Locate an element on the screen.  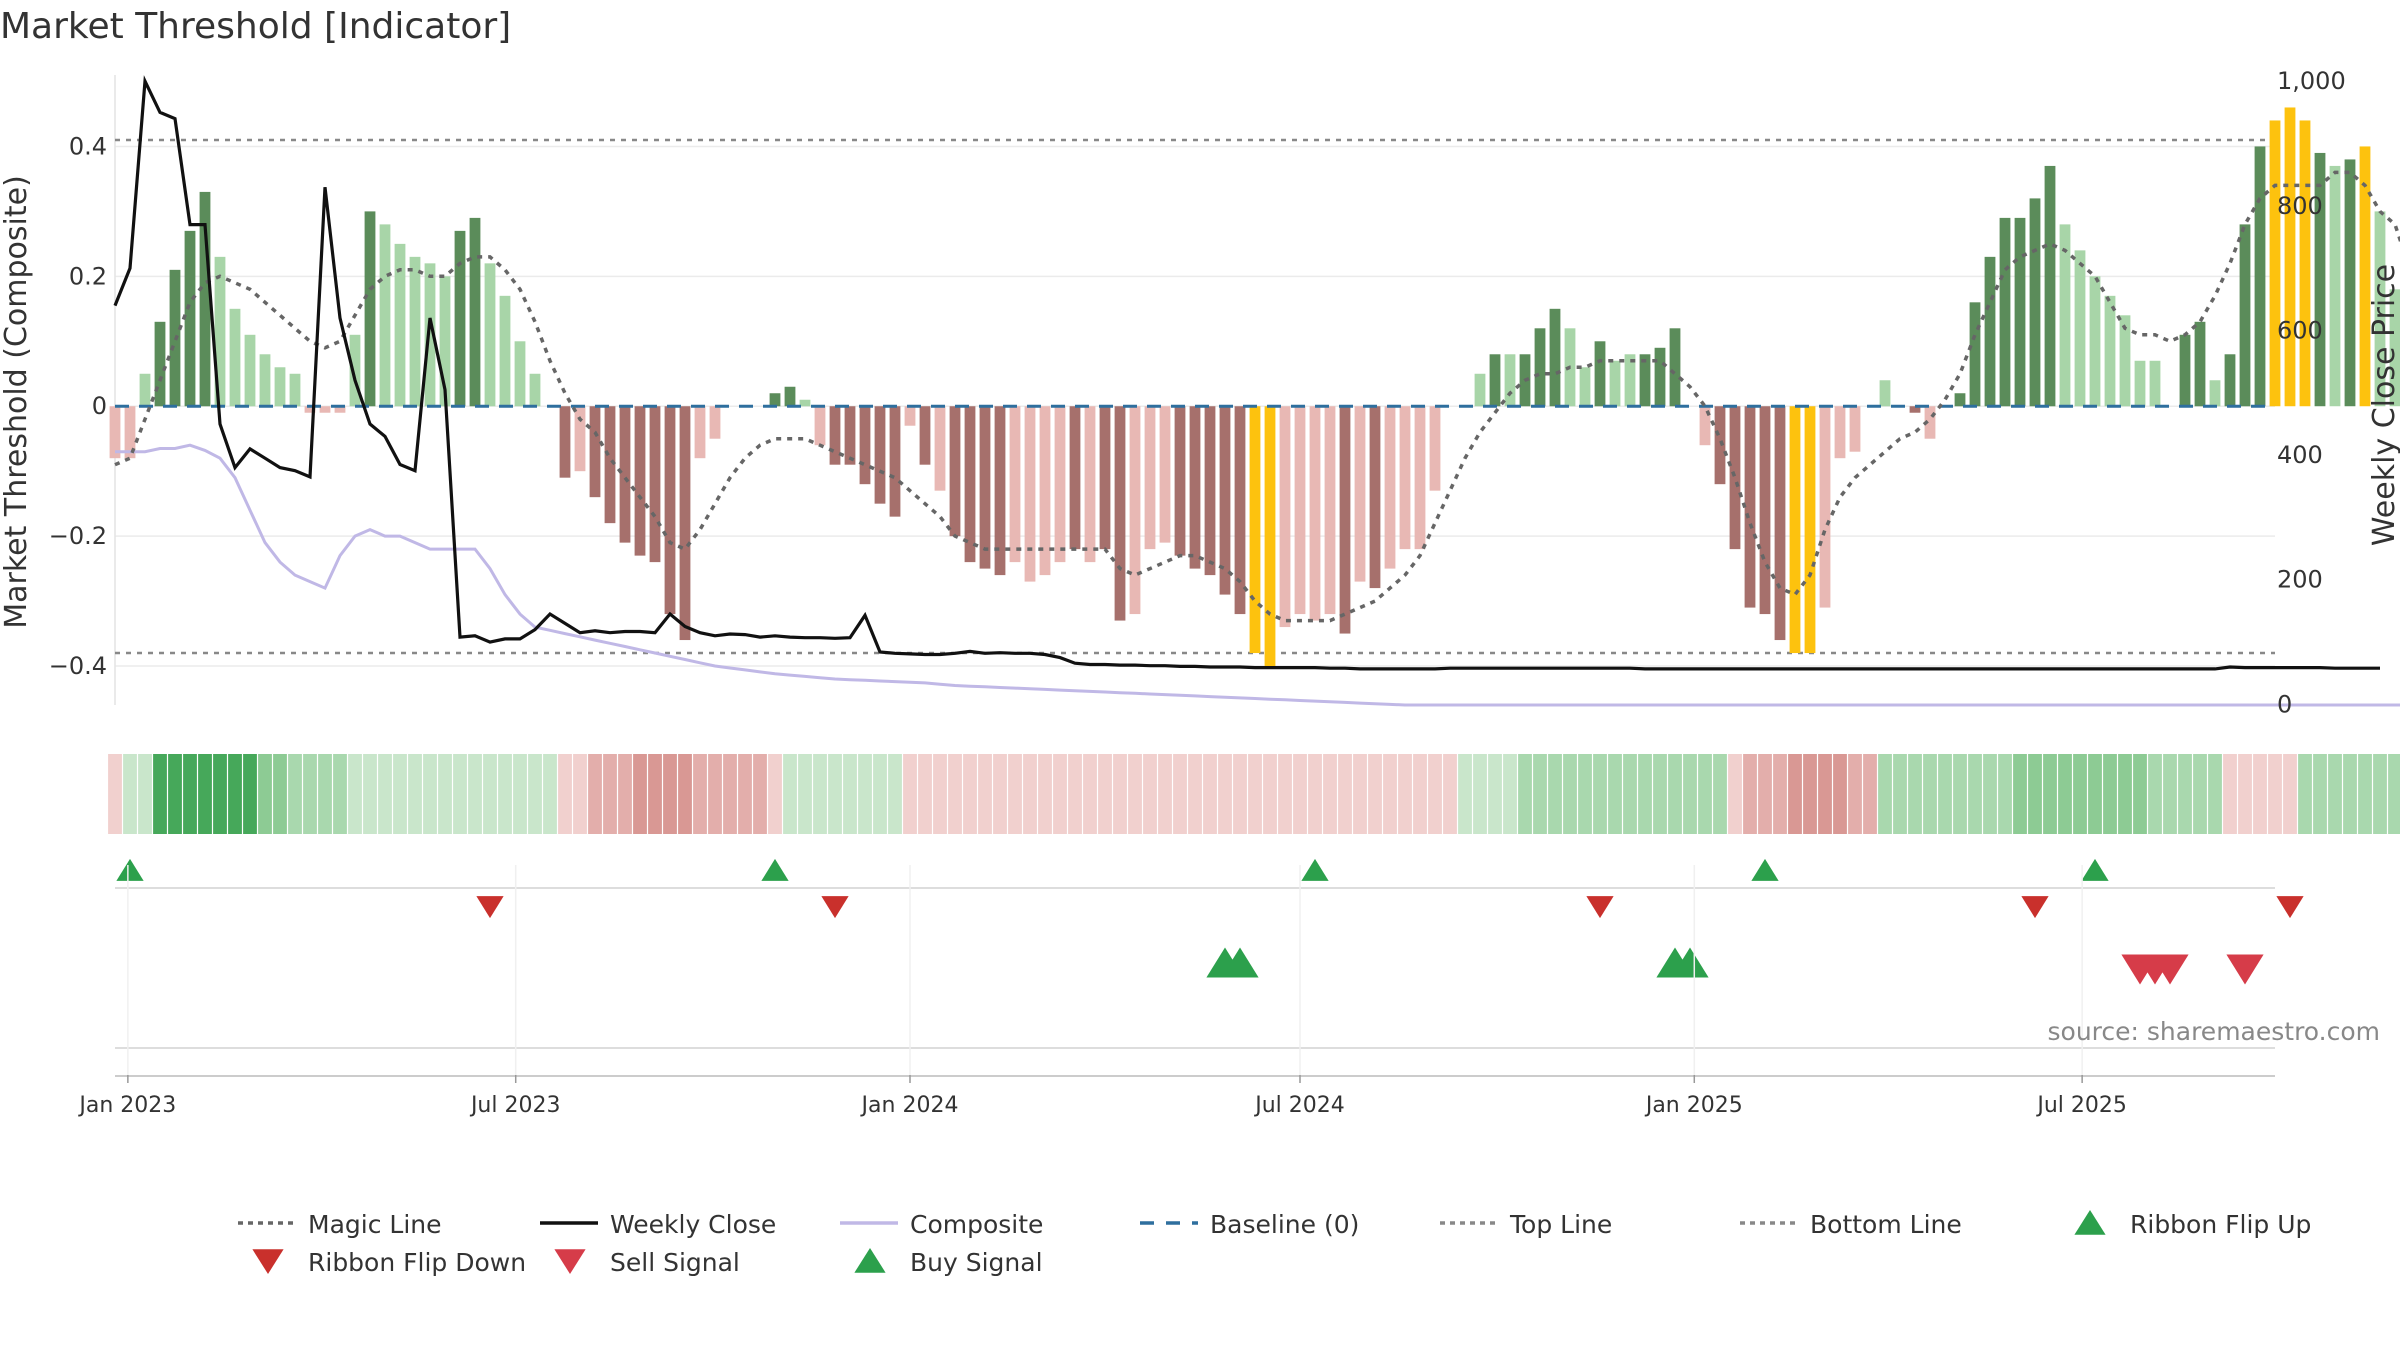
legend-label: Sell Signal is located at coordinates (675, 1262).